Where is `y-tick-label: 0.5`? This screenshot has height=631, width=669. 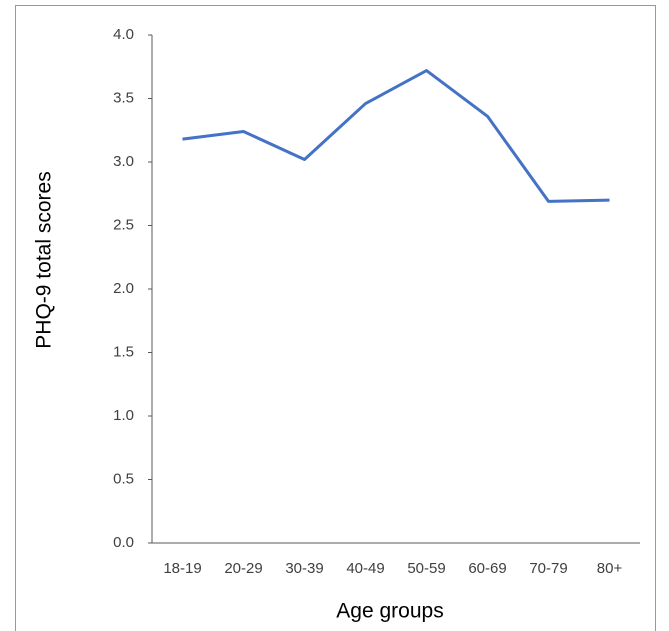 y-tick-label: 0.5 is located at coordinates (123, 478).